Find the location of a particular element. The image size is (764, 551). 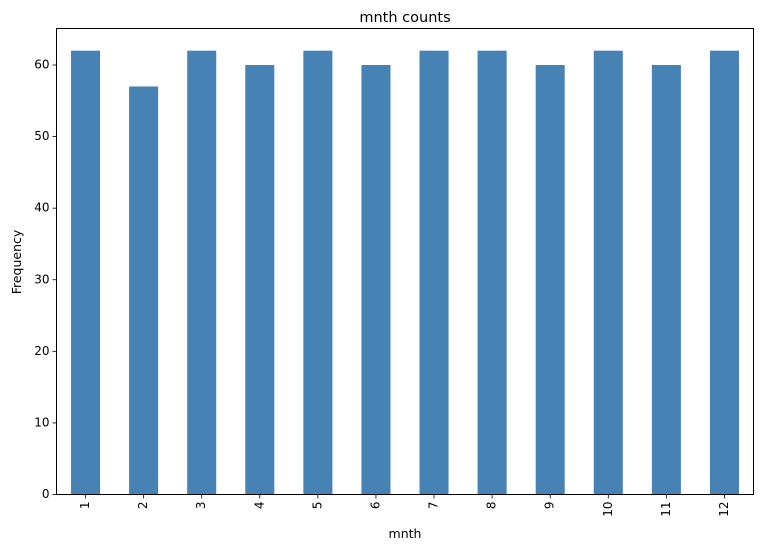

y-tick-label: 10 is located at coordinates (41, 422).